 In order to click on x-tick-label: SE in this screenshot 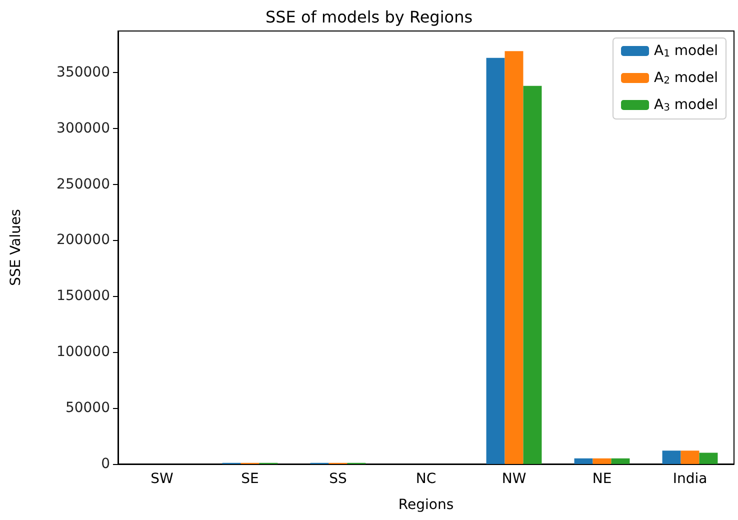, I will do `click(250, 479)`.